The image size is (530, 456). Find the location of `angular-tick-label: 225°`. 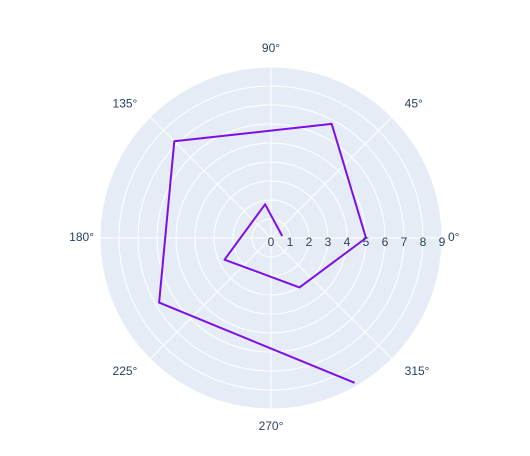

angular-tick-label: 225° is located at coordinates (125, 371).